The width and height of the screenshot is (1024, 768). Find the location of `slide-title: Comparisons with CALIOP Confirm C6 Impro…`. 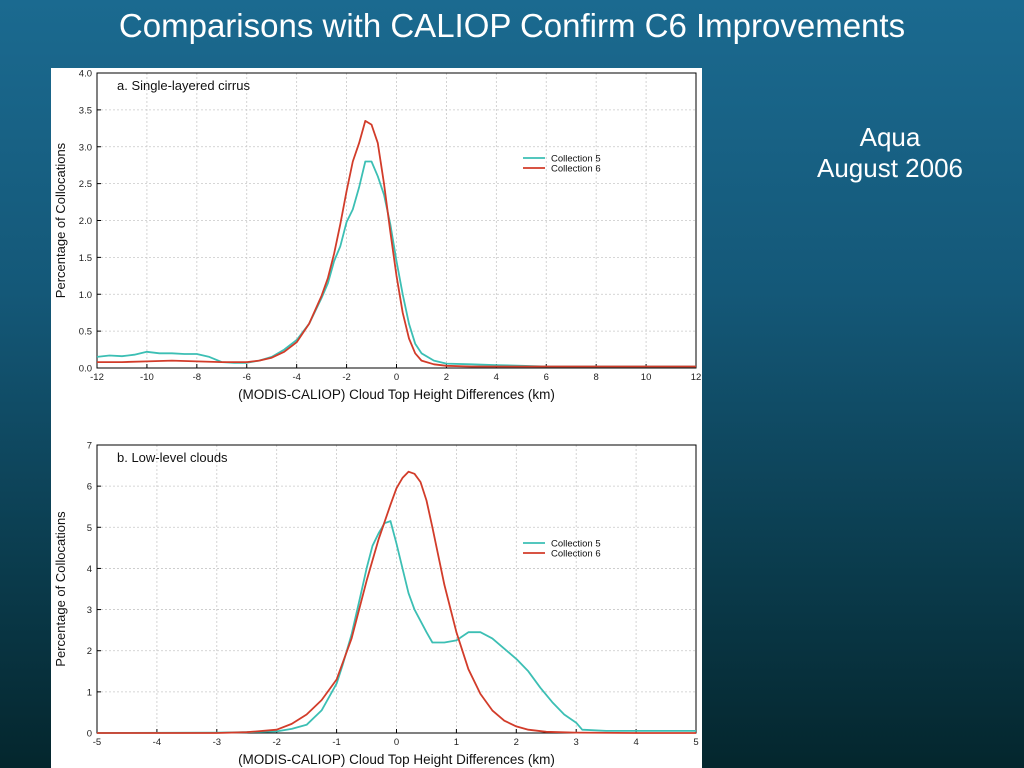

slide-title: Comparisons with CALIOP Confirm C6 Impro… is located at coordinates (512, 25).